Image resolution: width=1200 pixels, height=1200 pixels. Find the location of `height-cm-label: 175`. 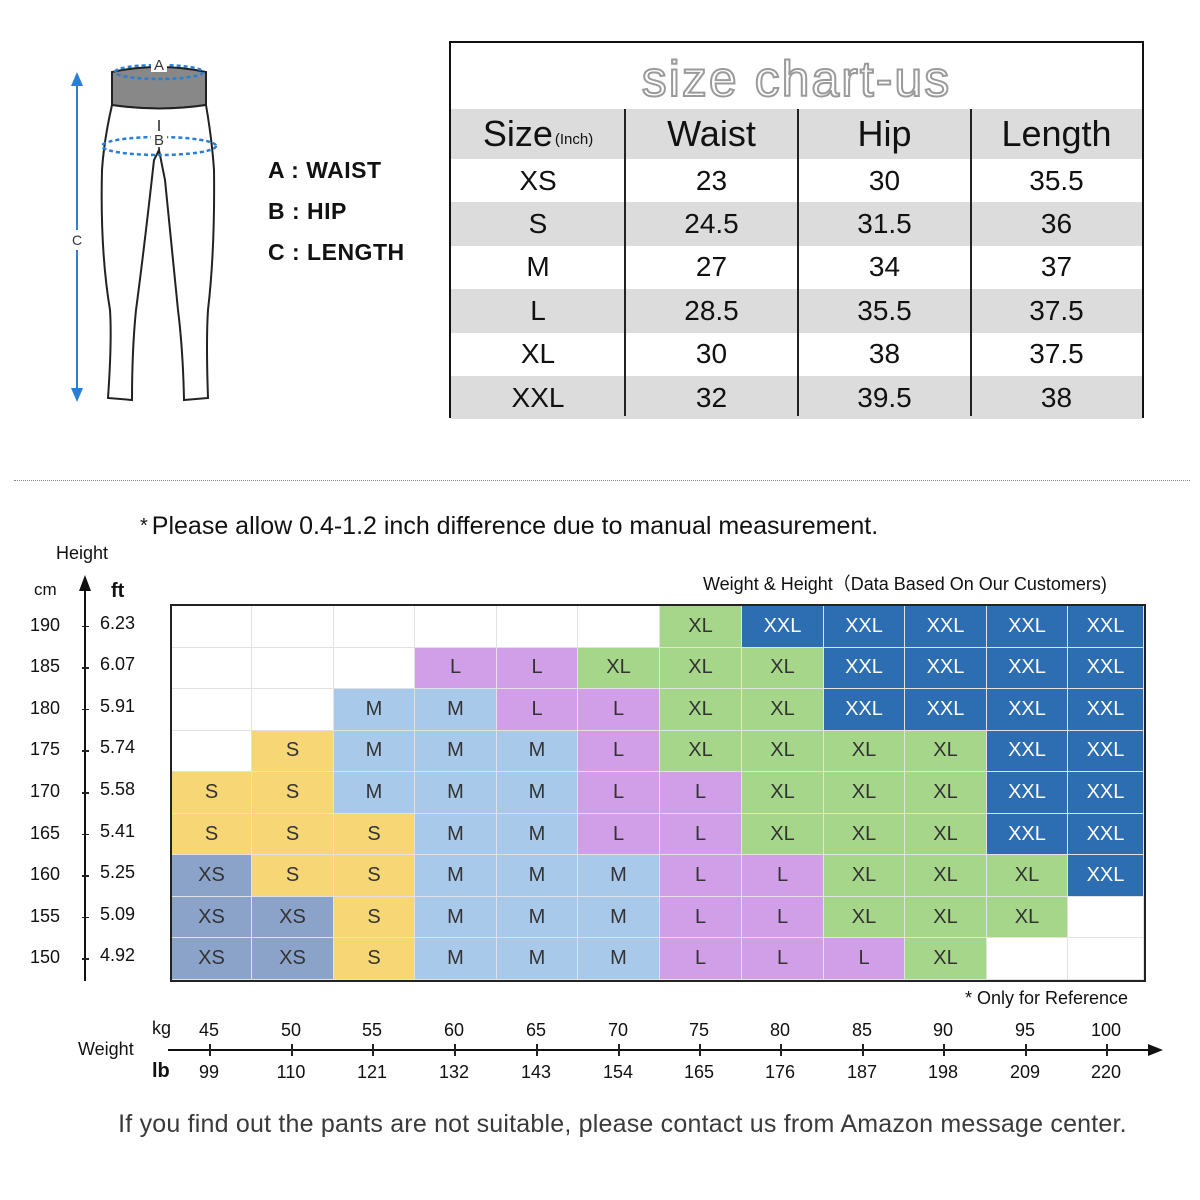

height-cm-label: 175 is located at coordinates (45, 749).